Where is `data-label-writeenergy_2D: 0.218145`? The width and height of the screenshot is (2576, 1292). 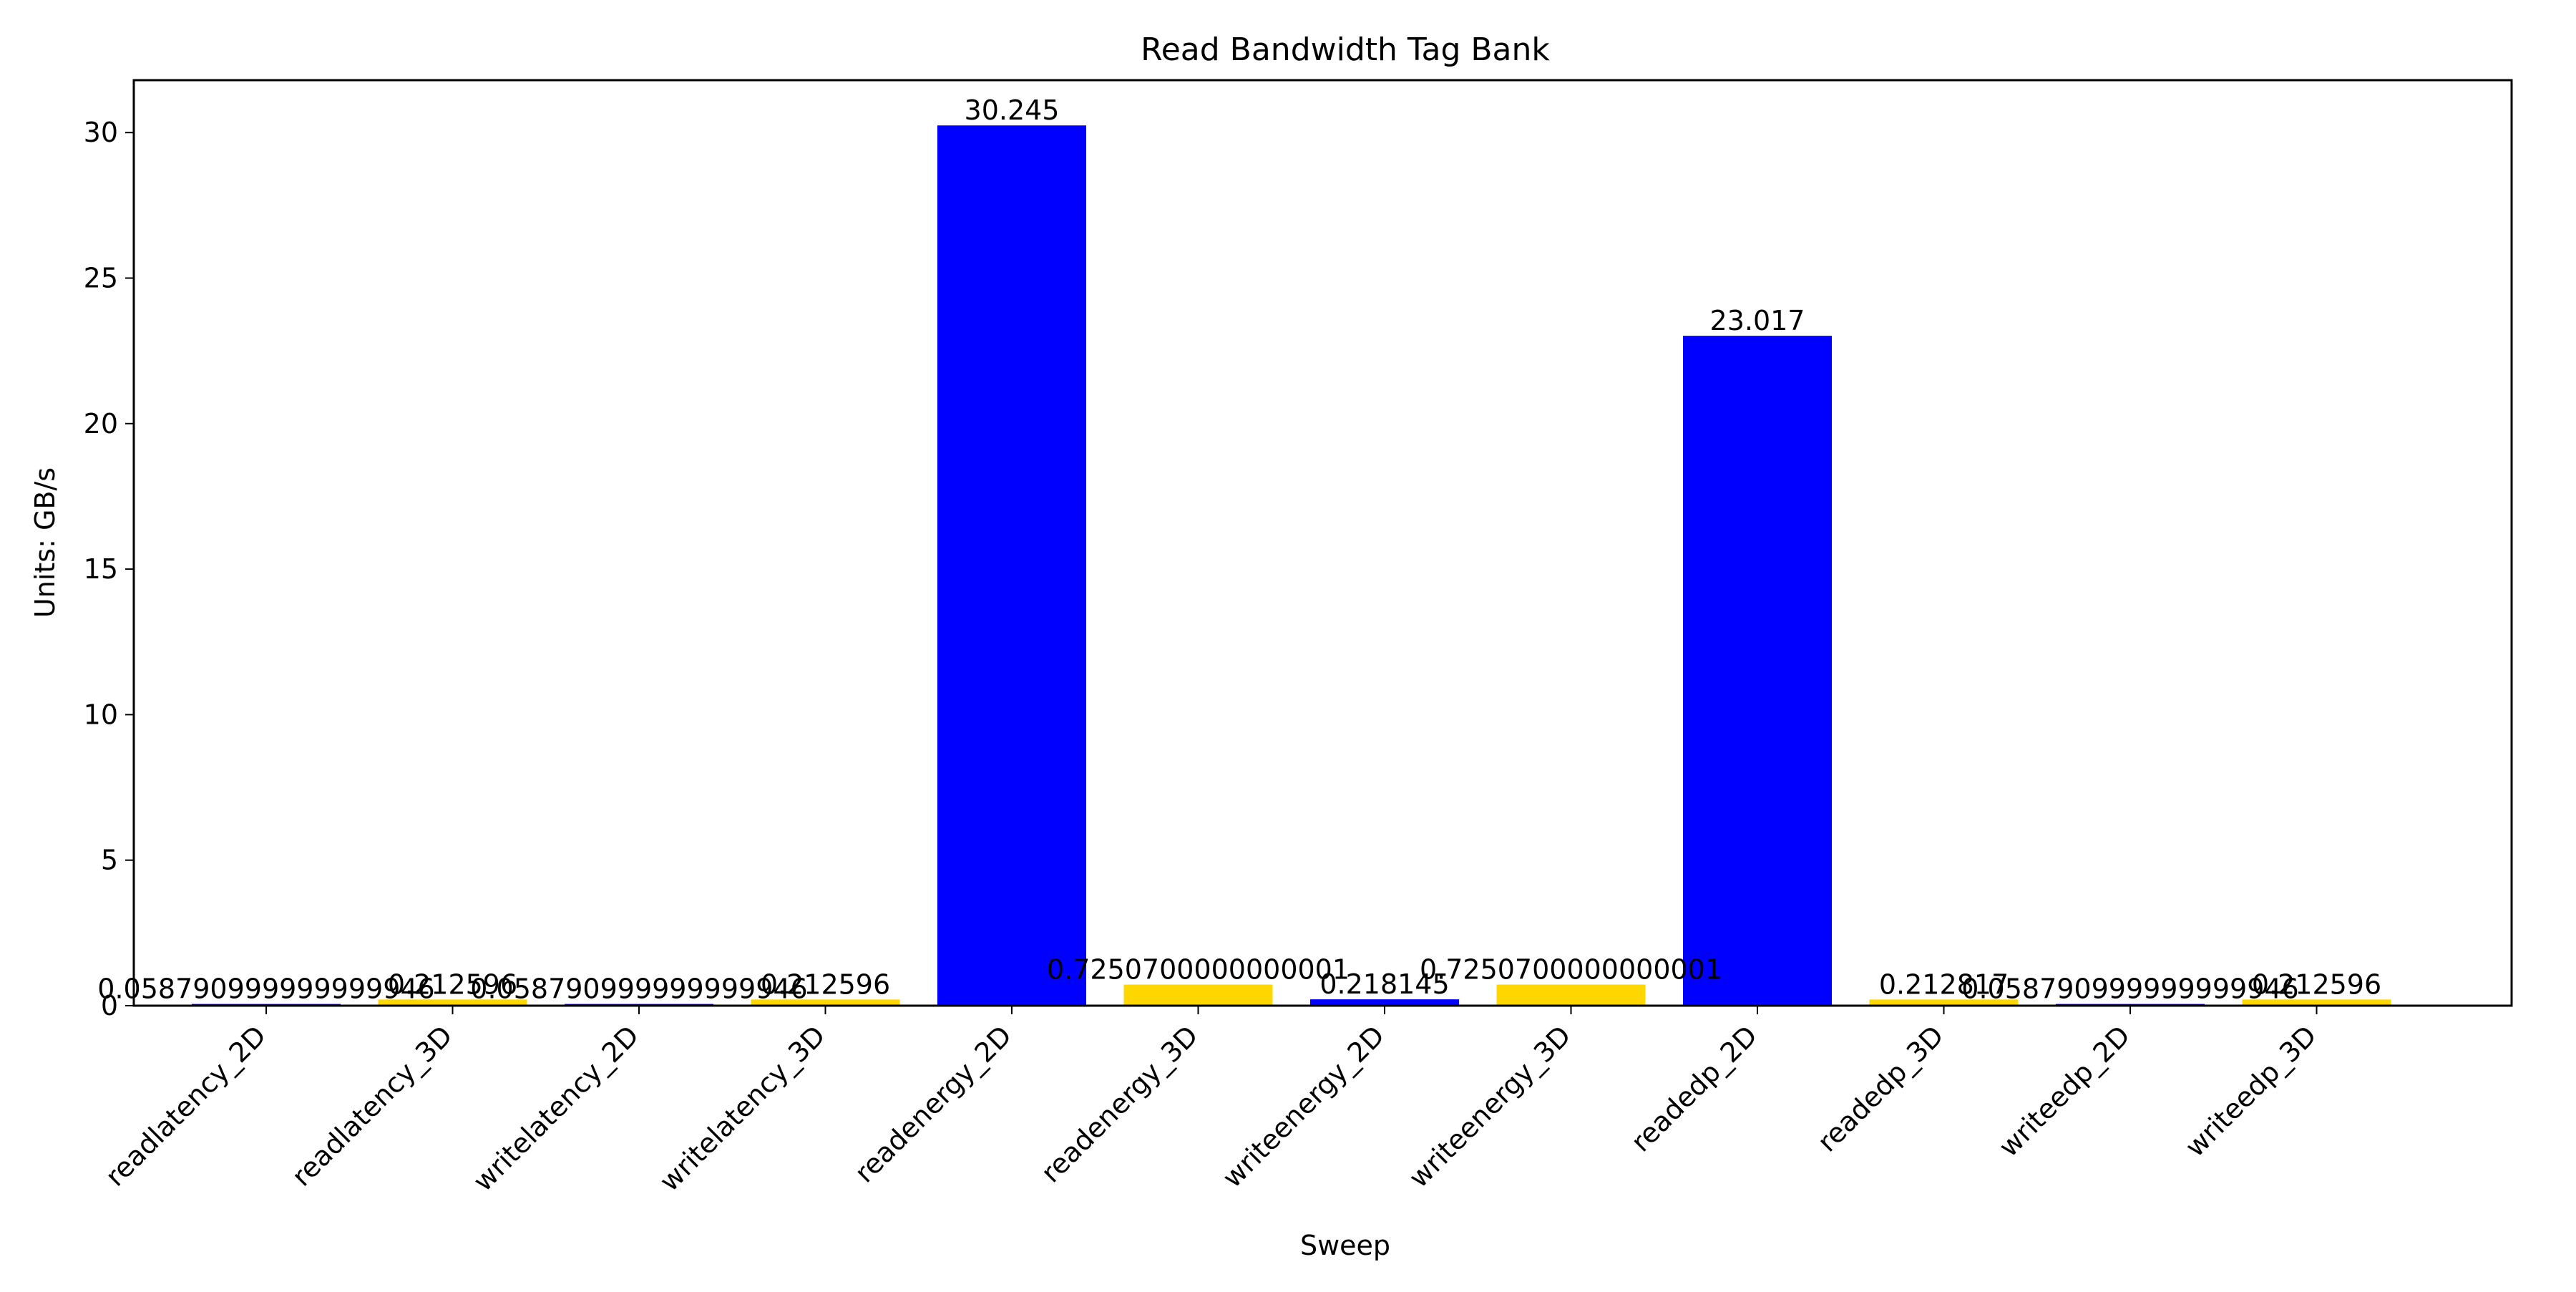
data-label-writeenergy_2D: 0.218145 is located at coordinates (1384, 984).